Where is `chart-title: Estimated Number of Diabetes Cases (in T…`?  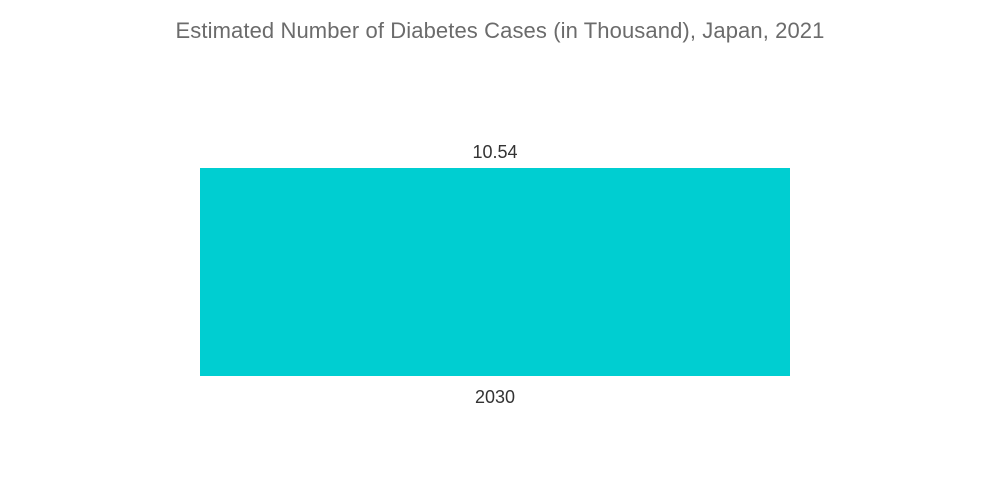
chart-title: Estimated Number of Diabetes Cases (in T… is located at coordinates (500, 30).